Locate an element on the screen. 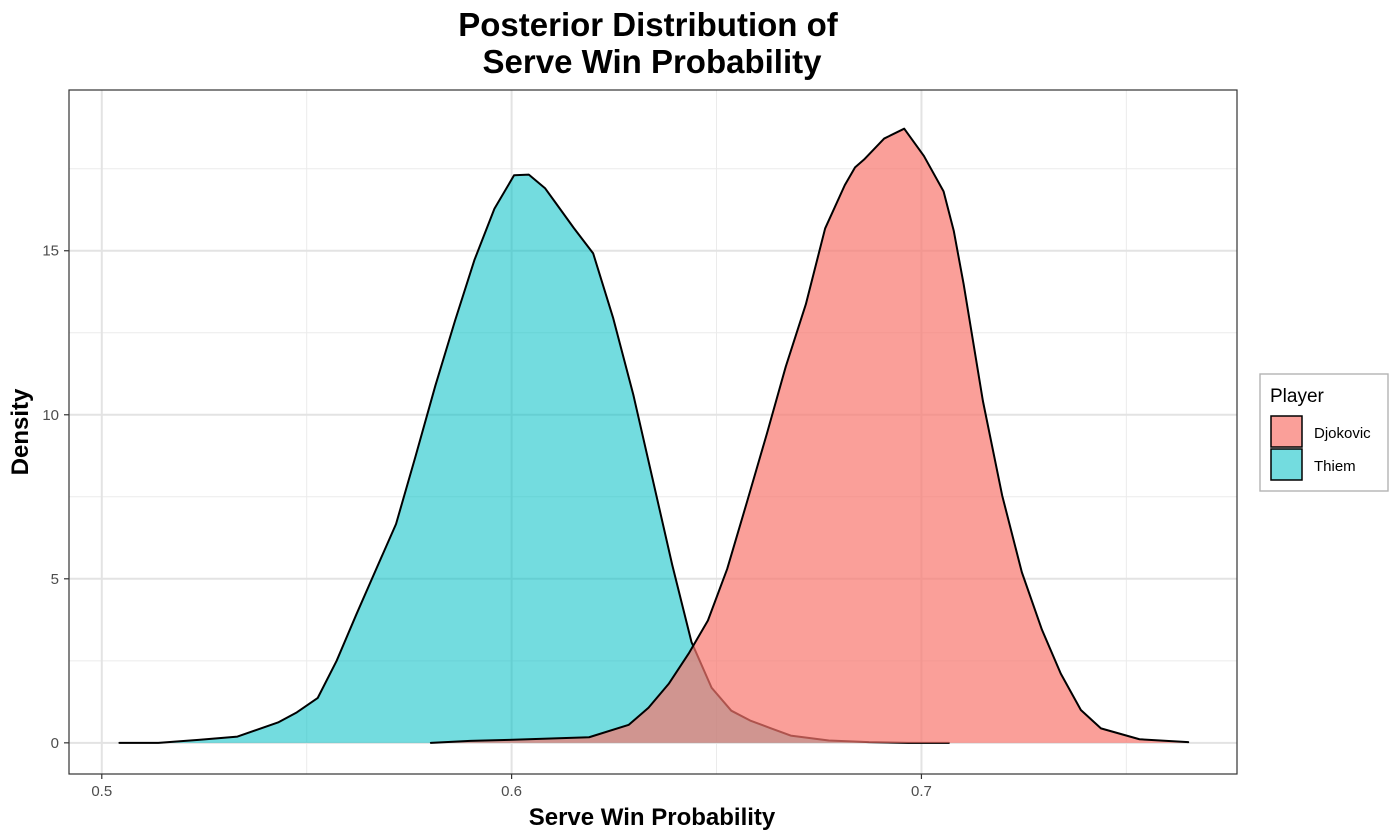 The image size is (1400, 840). y-tick-label: 10 is located at coordinates (50, 415).